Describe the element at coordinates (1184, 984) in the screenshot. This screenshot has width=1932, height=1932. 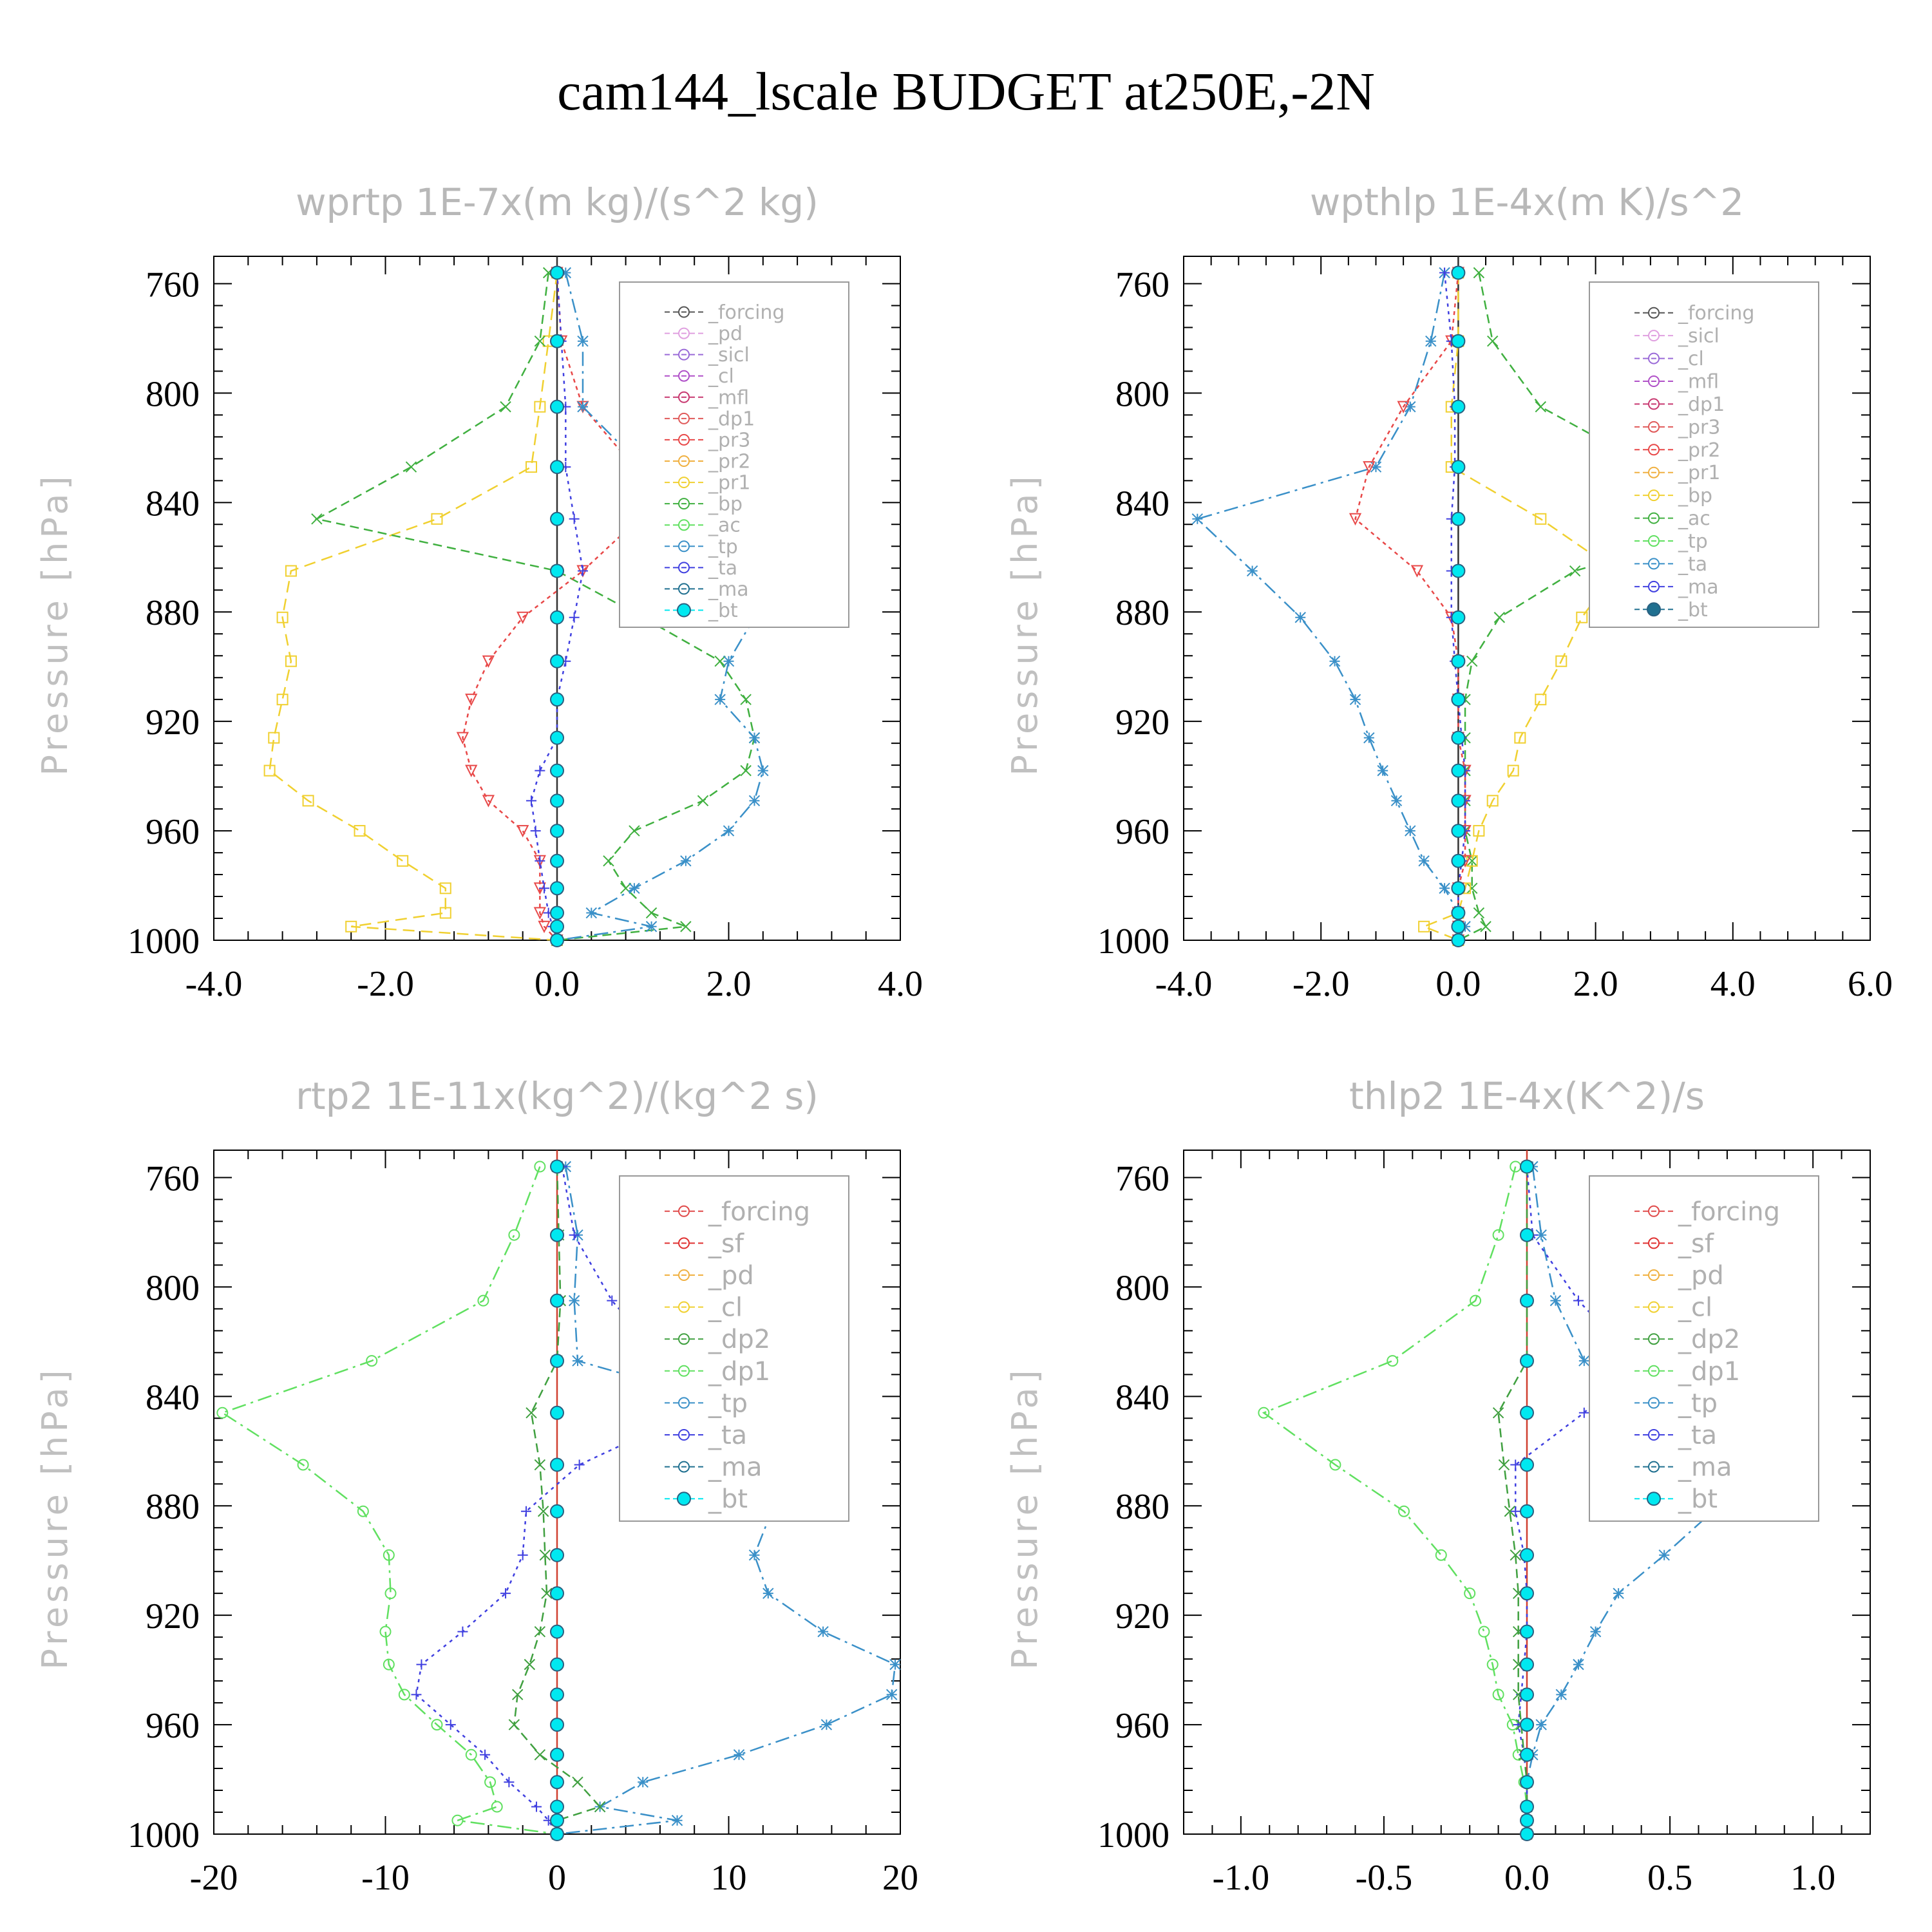
I see `x-tick-label: -4.0` at that location.